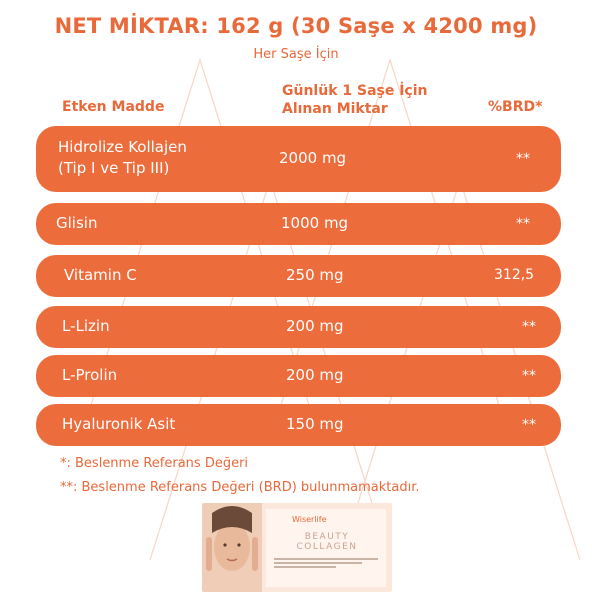  Describe the element at coordinates (77, 223) in the screenshot. I see `ingredient-name: Glisin` at that location.